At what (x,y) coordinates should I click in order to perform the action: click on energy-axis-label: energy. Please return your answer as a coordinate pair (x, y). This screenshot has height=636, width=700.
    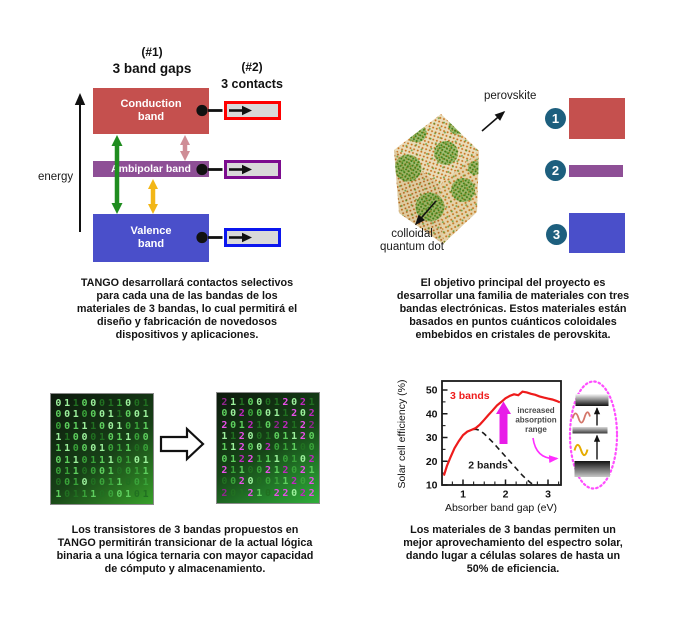
    Looking at the image, I should click on (56, 177).